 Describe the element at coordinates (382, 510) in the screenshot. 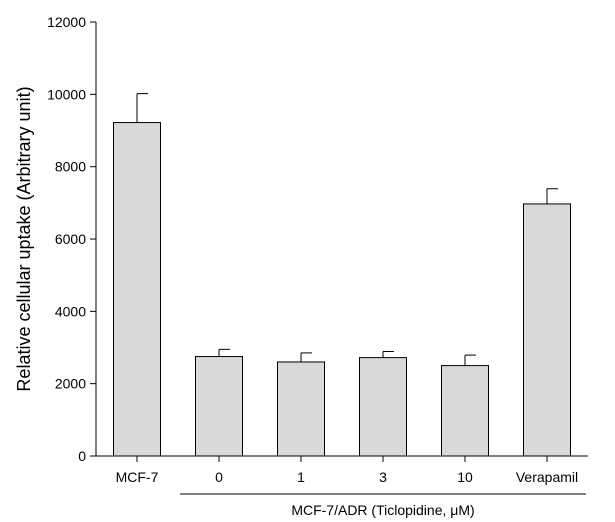

I see `group-label: MCF-7/ADR (Ticlopidine, μM)` at that location.